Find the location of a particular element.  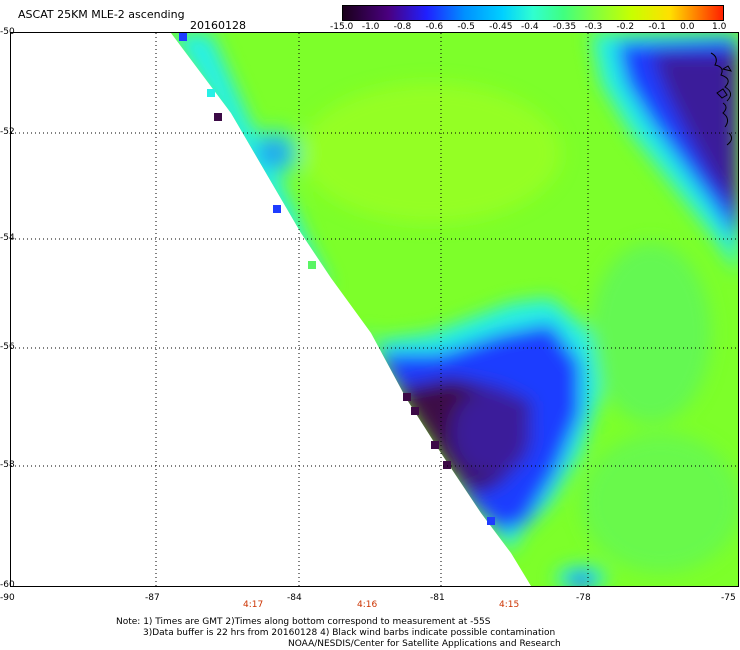

colorbar-label: -0.35 is located at coordinates (564, 27).